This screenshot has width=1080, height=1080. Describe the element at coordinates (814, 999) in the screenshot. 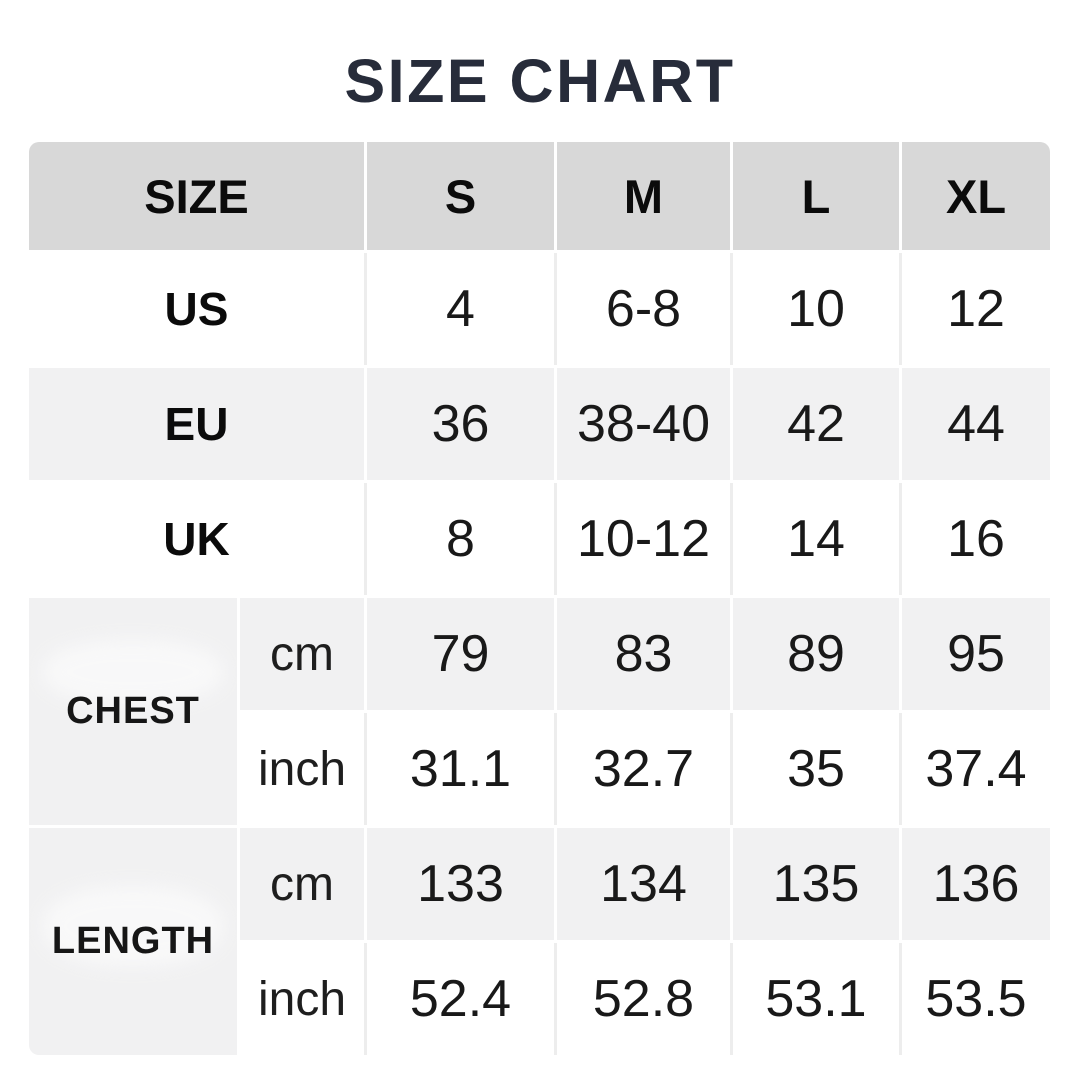

I see `value-cell-length-inch-l: 53.1` at that location.